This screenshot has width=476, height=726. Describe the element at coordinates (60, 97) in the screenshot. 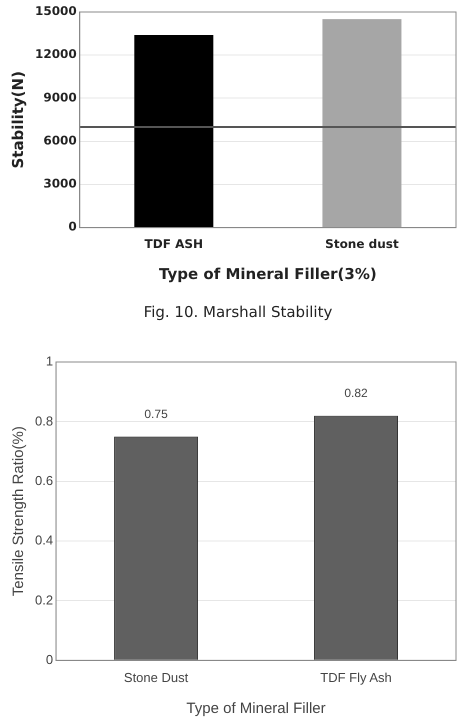

I see `y-tick-label: 9000` at that location.